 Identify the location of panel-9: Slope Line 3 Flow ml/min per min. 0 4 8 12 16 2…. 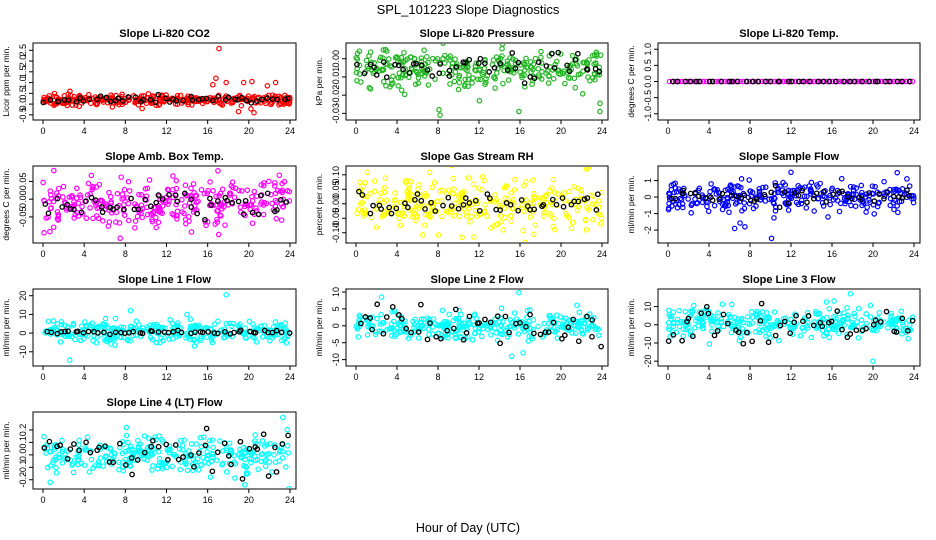
(773, 328).